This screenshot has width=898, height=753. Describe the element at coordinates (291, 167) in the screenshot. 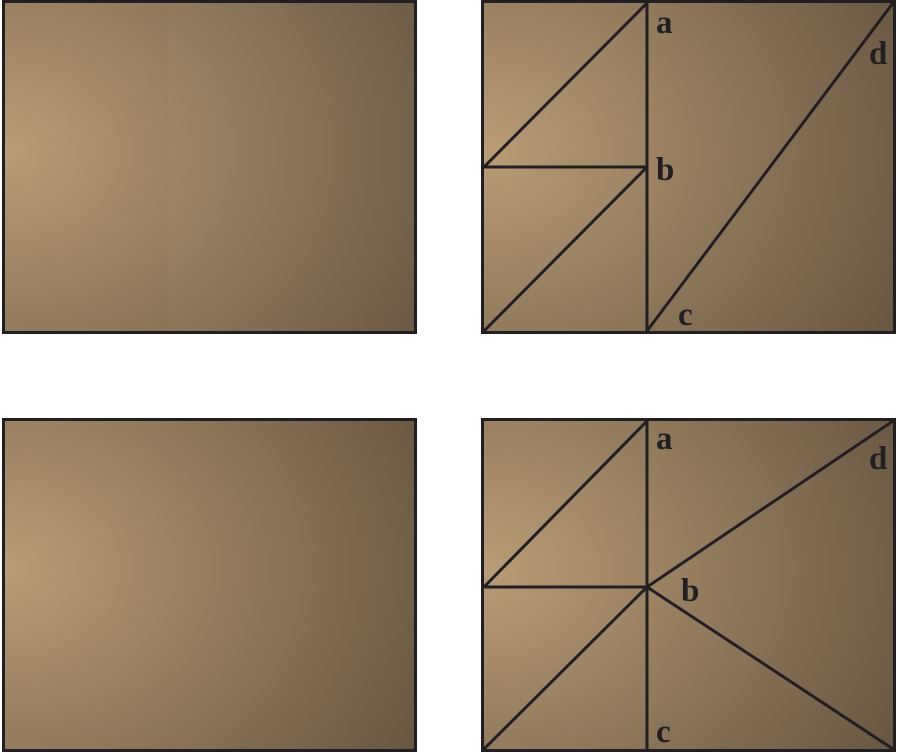

I see `panel-seam` at that location.